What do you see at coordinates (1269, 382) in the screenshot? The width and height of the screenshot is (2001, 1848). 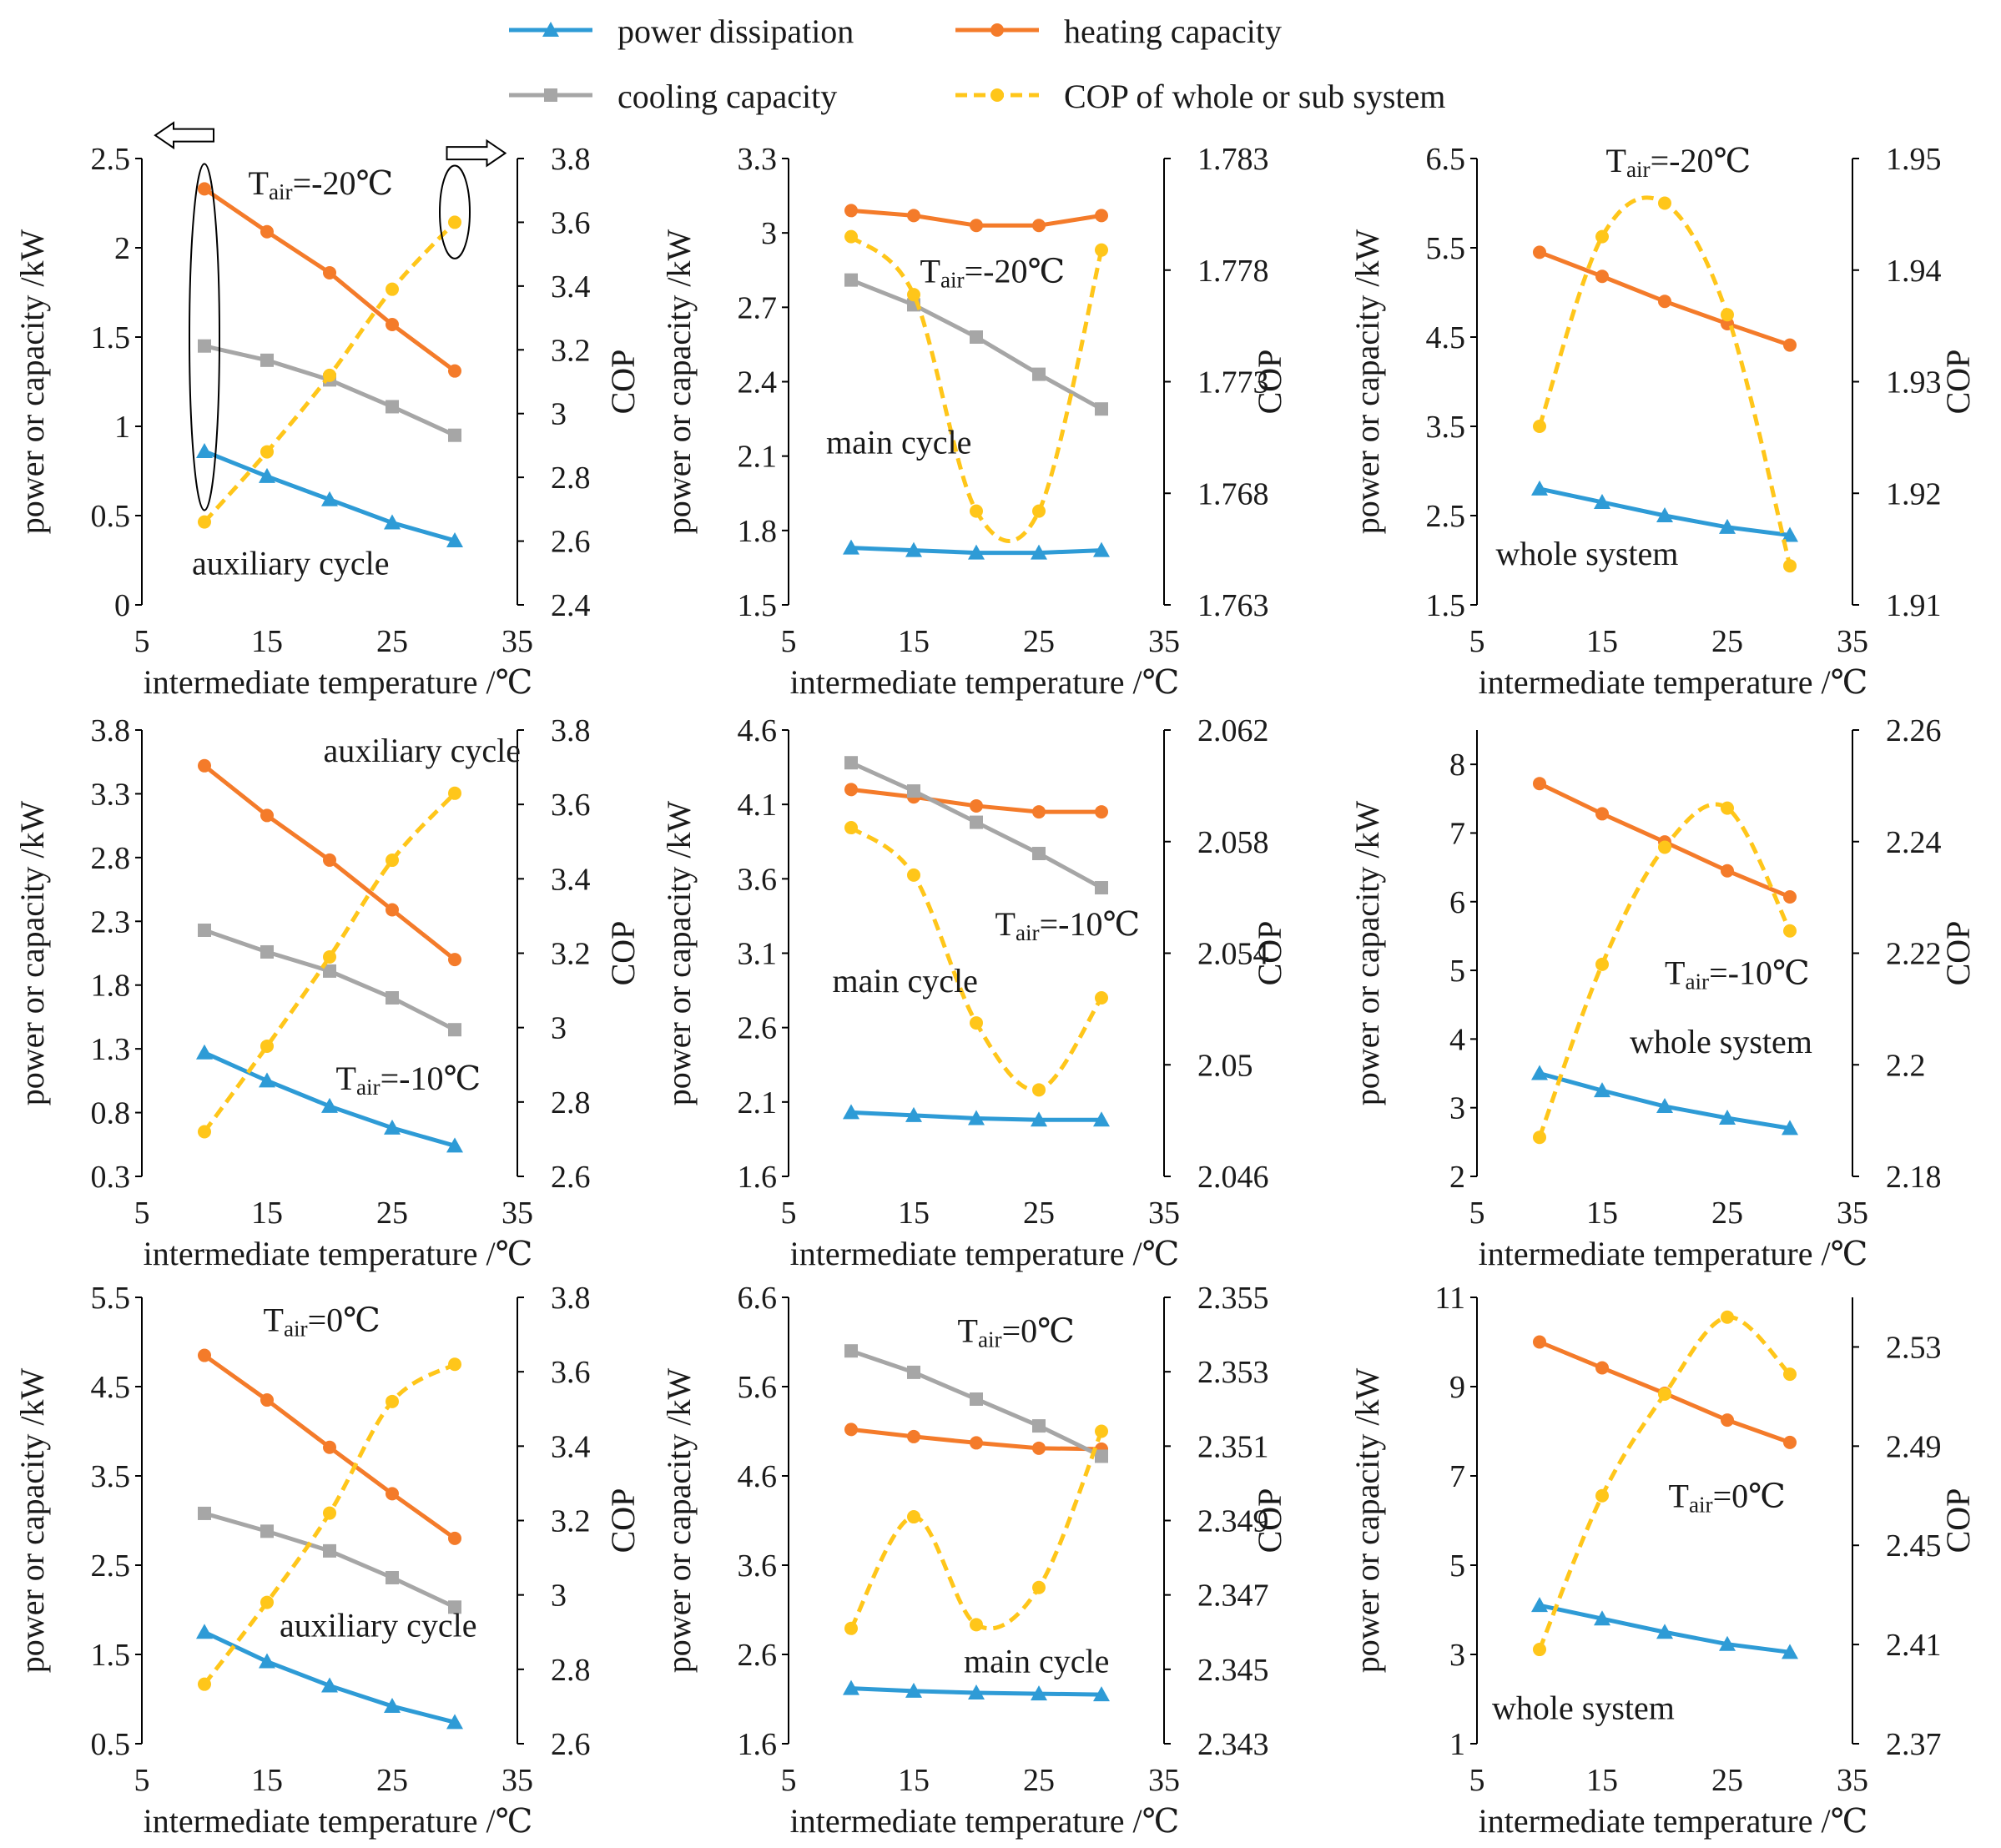 I see `main-m20-y2-axis-title: COP` at bounding box center [1269, 382].